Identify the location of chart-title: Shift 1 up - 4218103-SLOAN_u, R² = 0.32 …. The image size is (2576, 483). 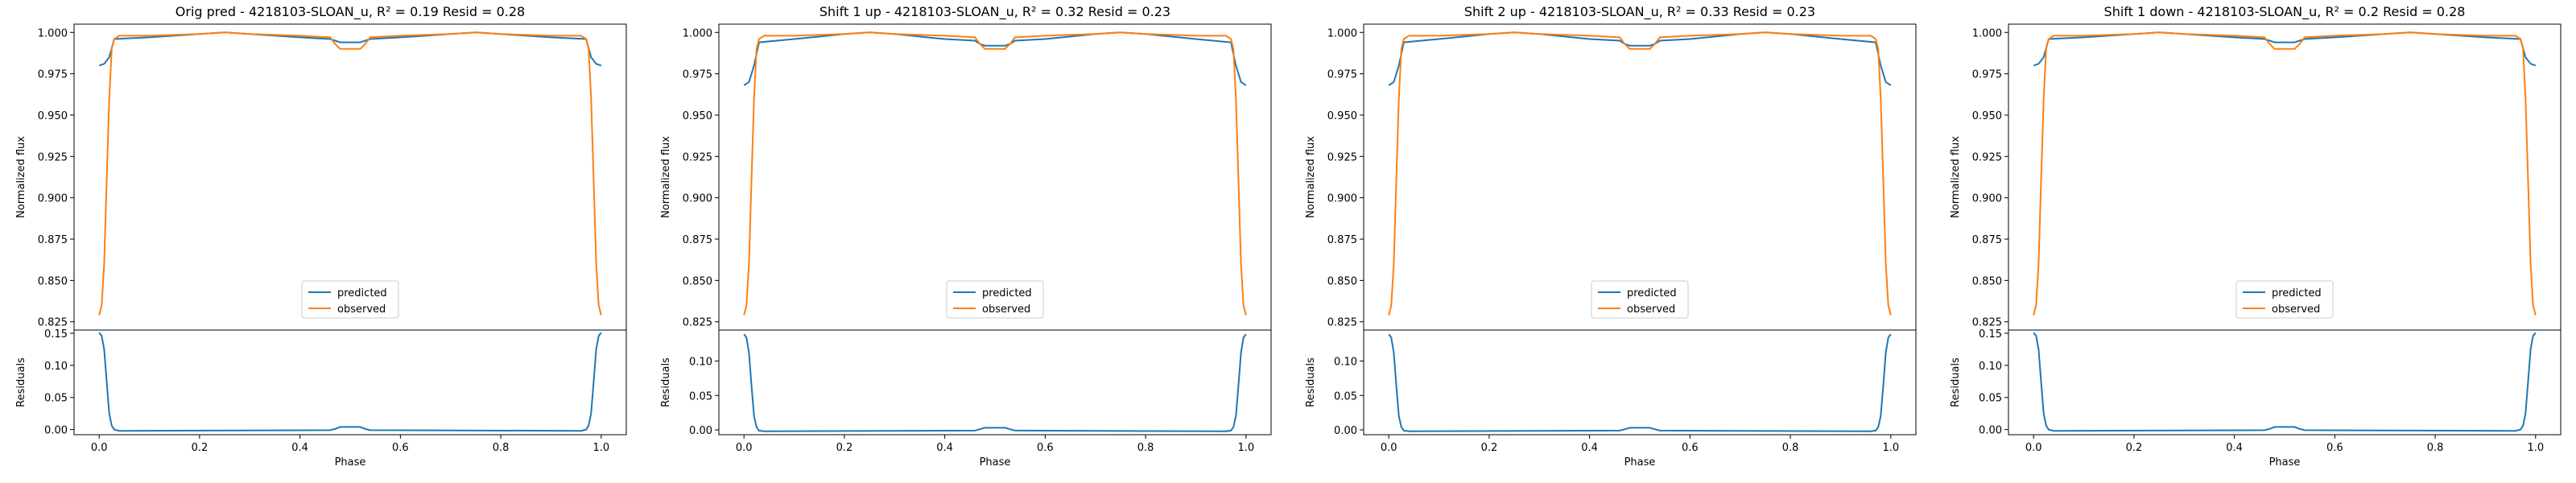
(994, 12).